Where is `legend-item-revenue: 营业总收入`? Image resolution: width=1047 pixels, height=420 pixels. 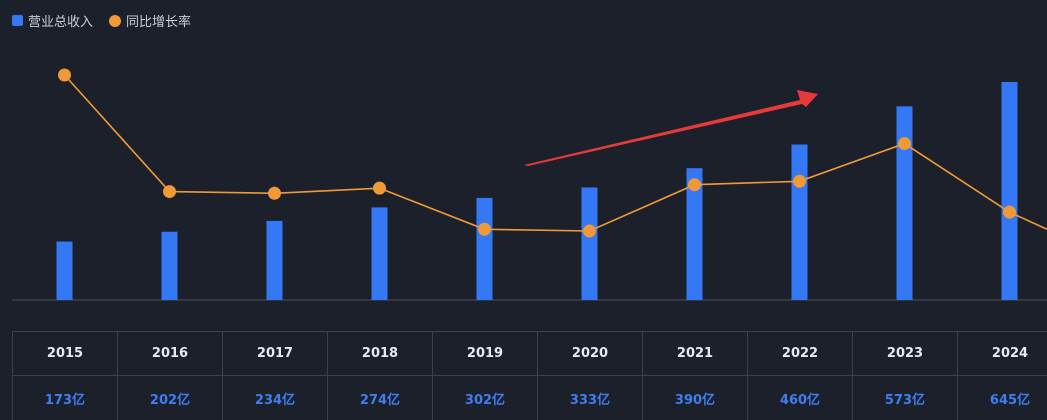 legend-item-revenue: 营业总收入 is located at coordinates (52, 20).